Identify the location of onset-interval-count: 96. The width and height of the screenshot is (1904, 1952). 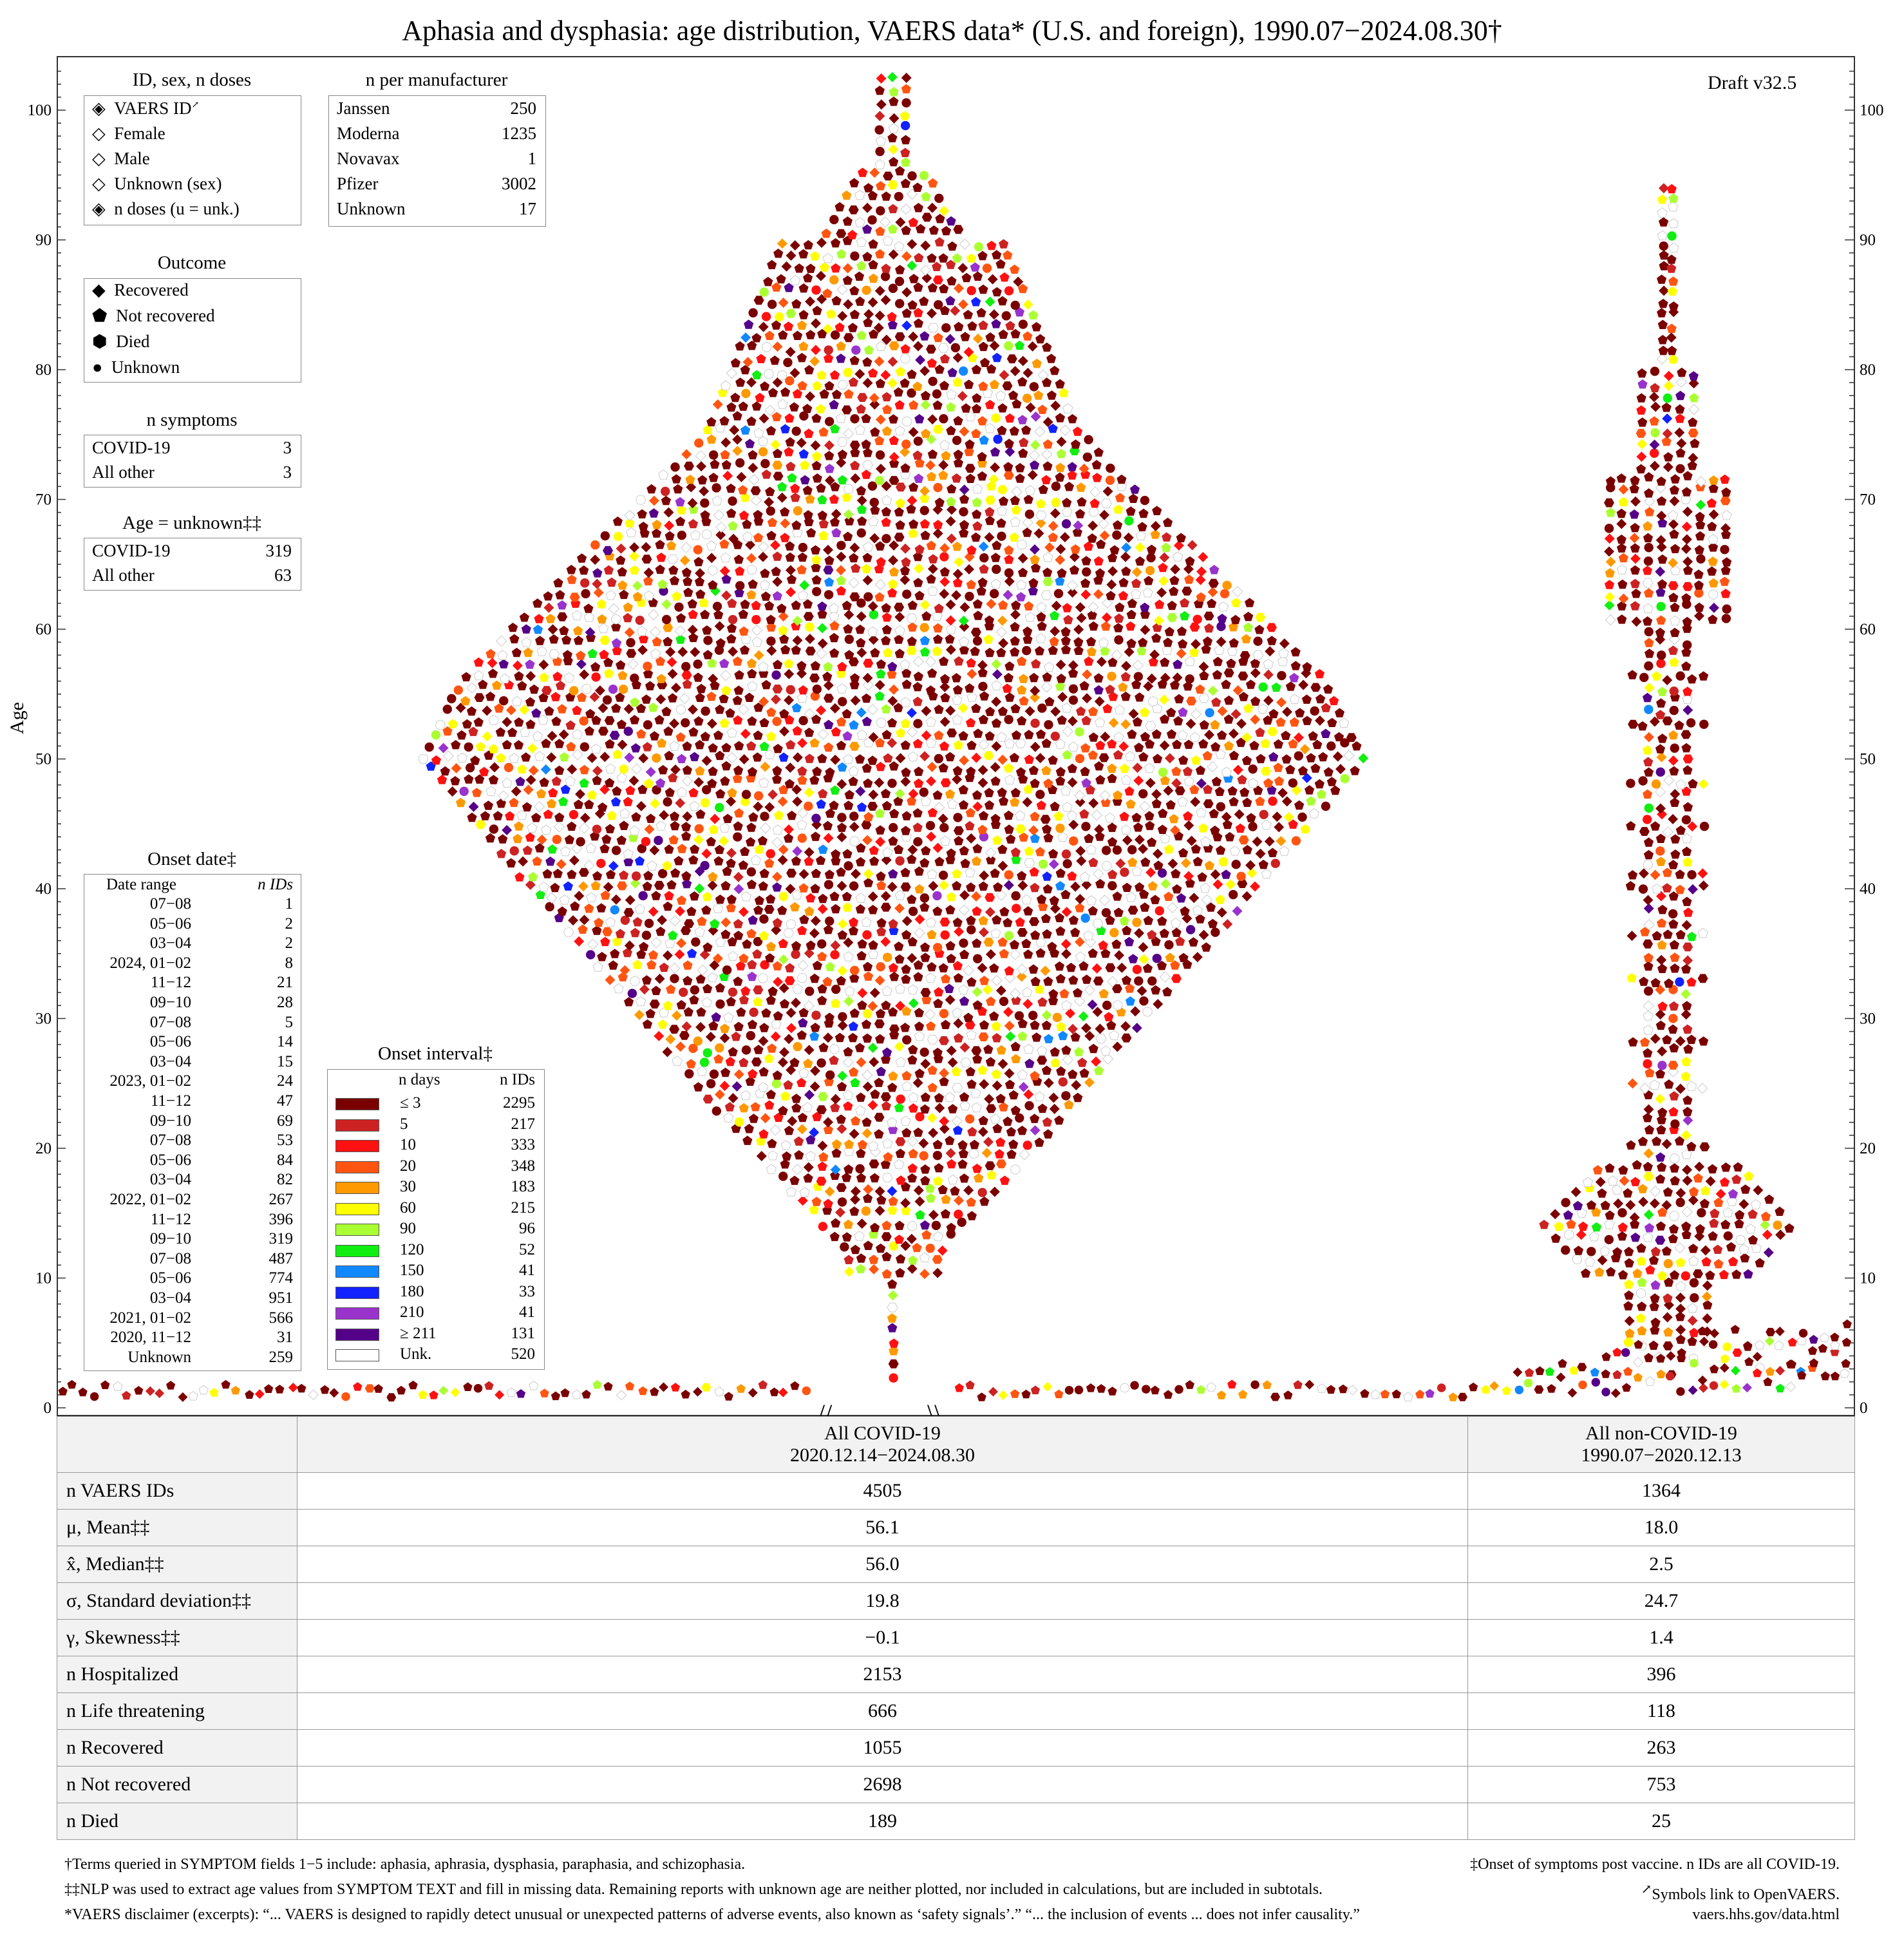
(527, 1228).